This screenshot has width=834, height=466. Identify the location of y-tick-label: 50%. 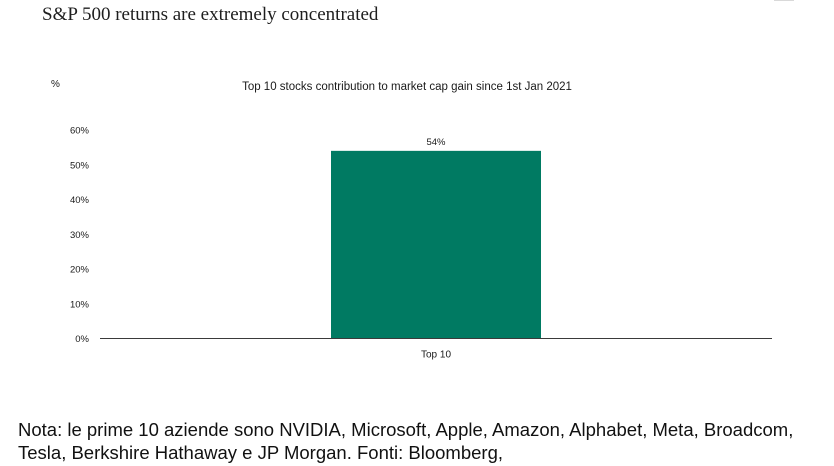
(80, 165).